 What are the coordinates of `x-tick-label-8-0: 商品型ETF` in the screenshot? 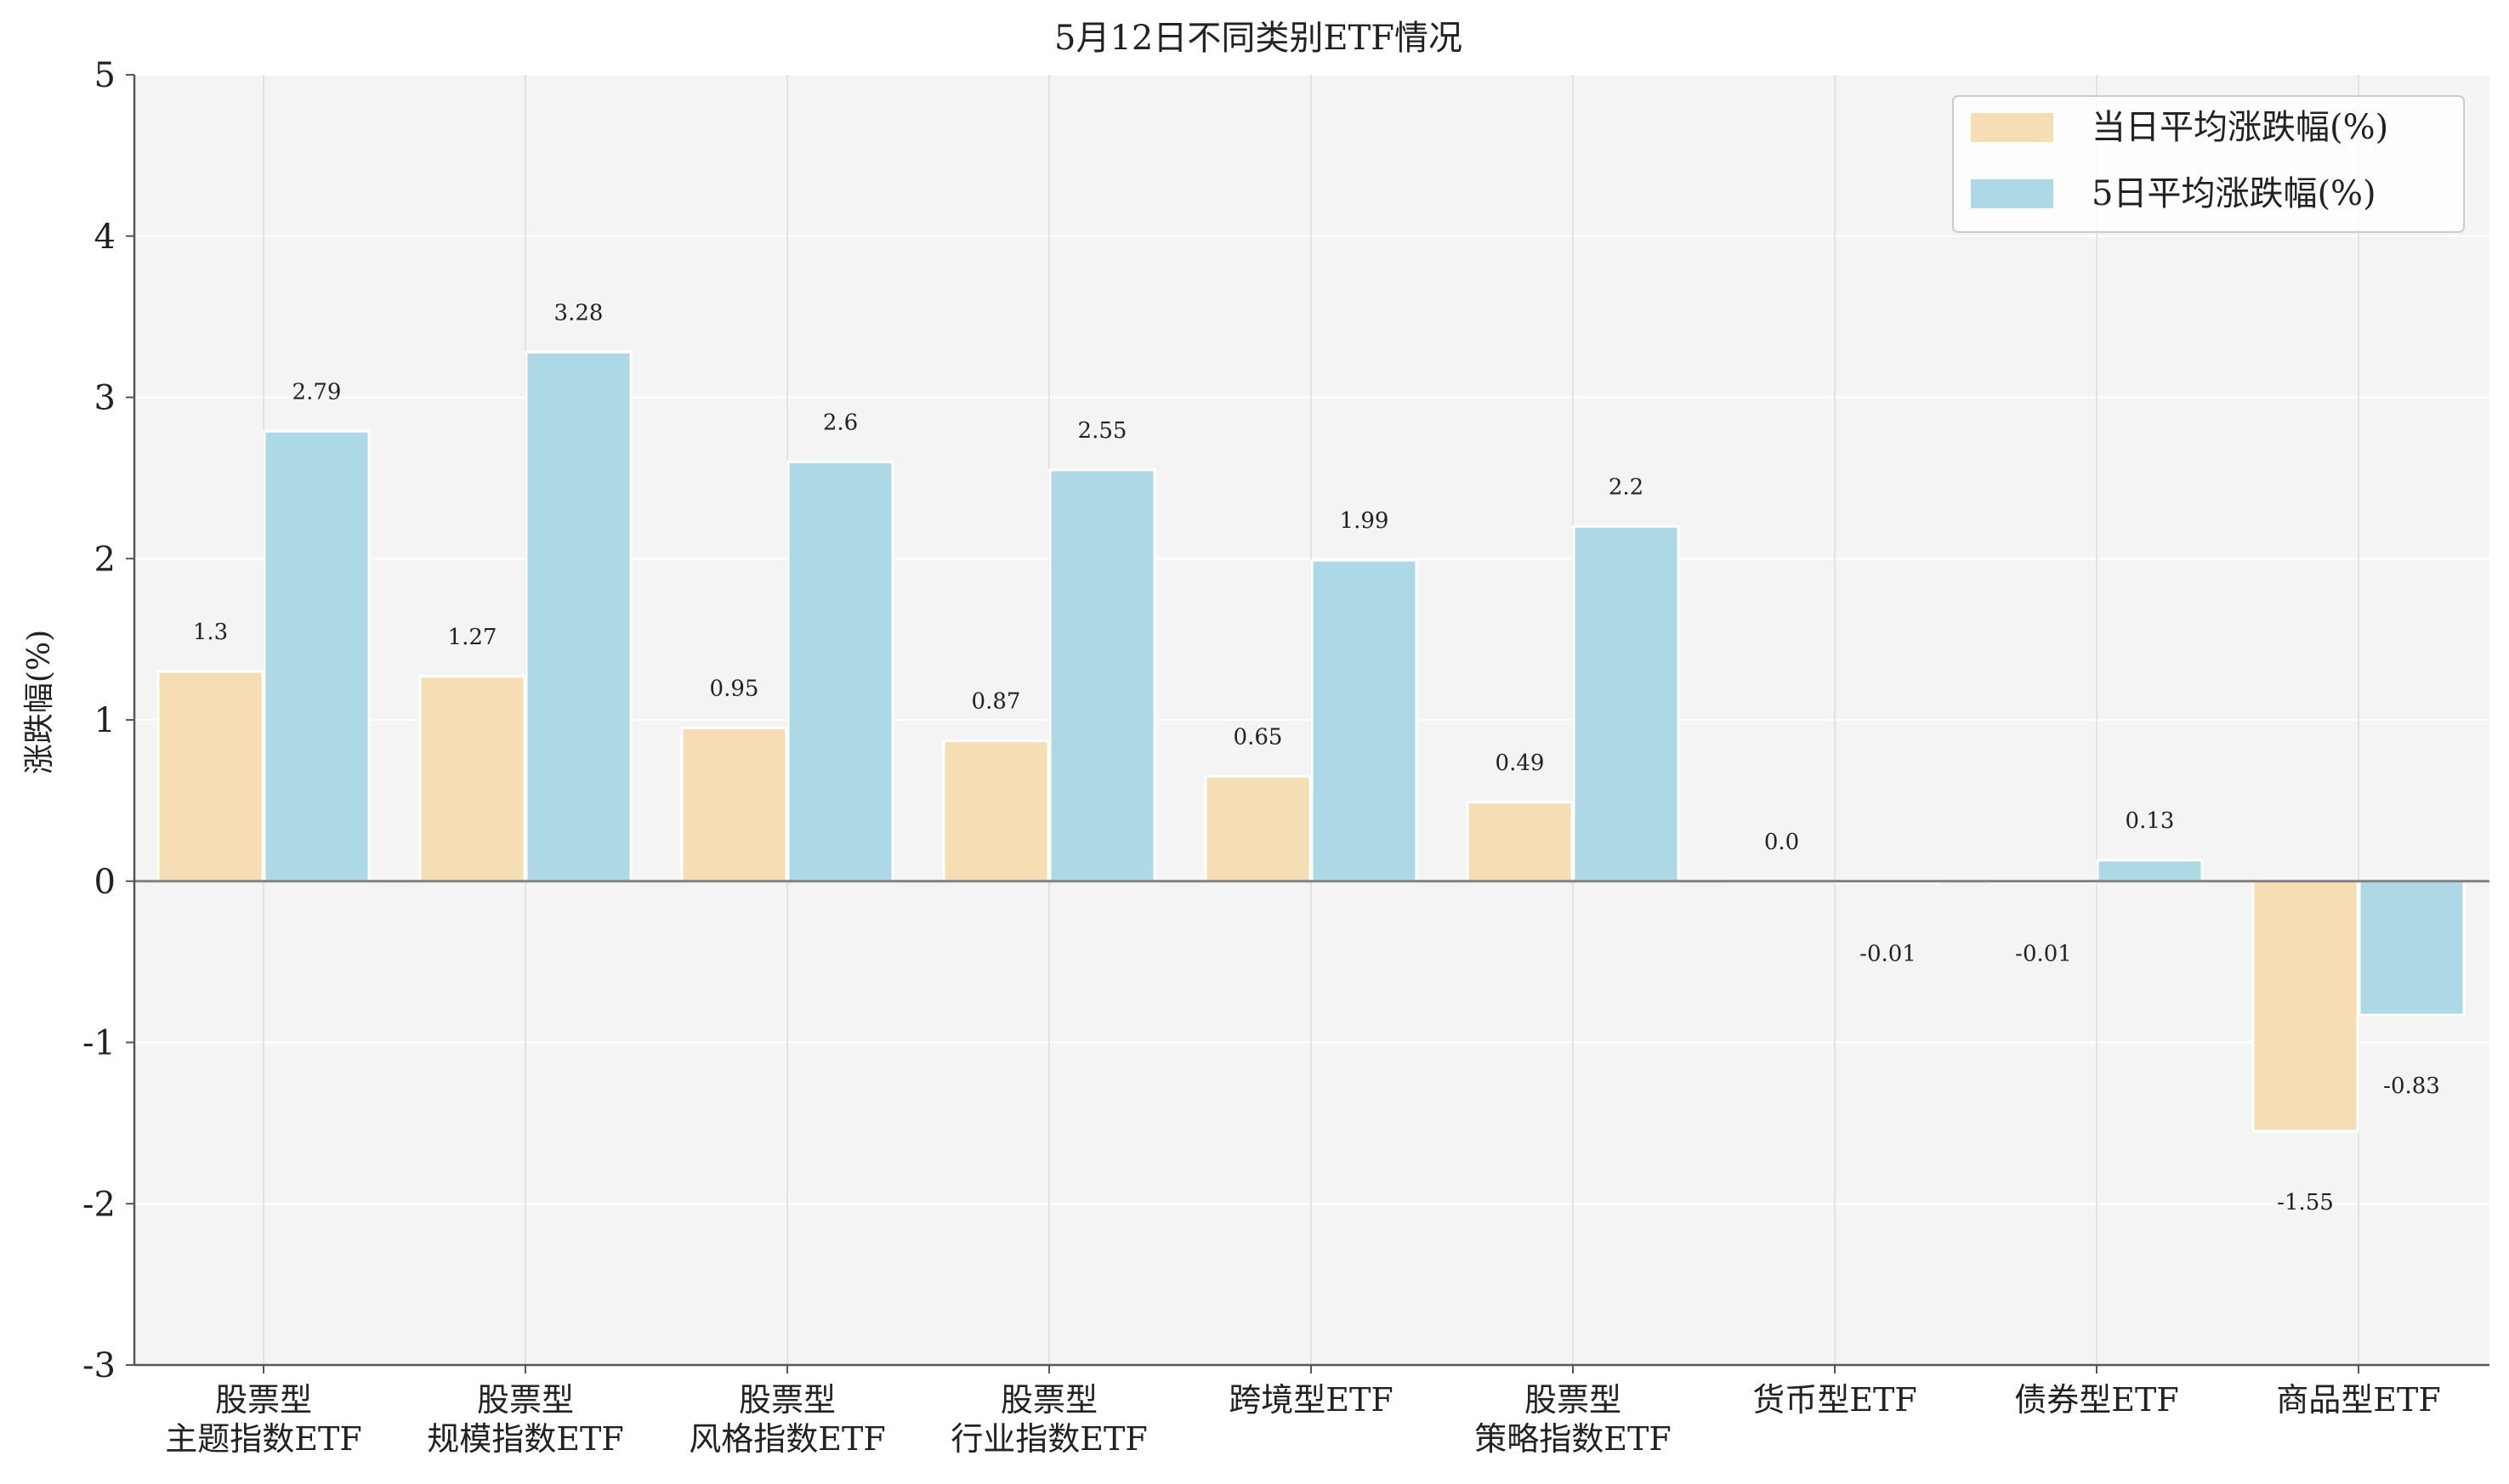 It's located at (2358, 1400).